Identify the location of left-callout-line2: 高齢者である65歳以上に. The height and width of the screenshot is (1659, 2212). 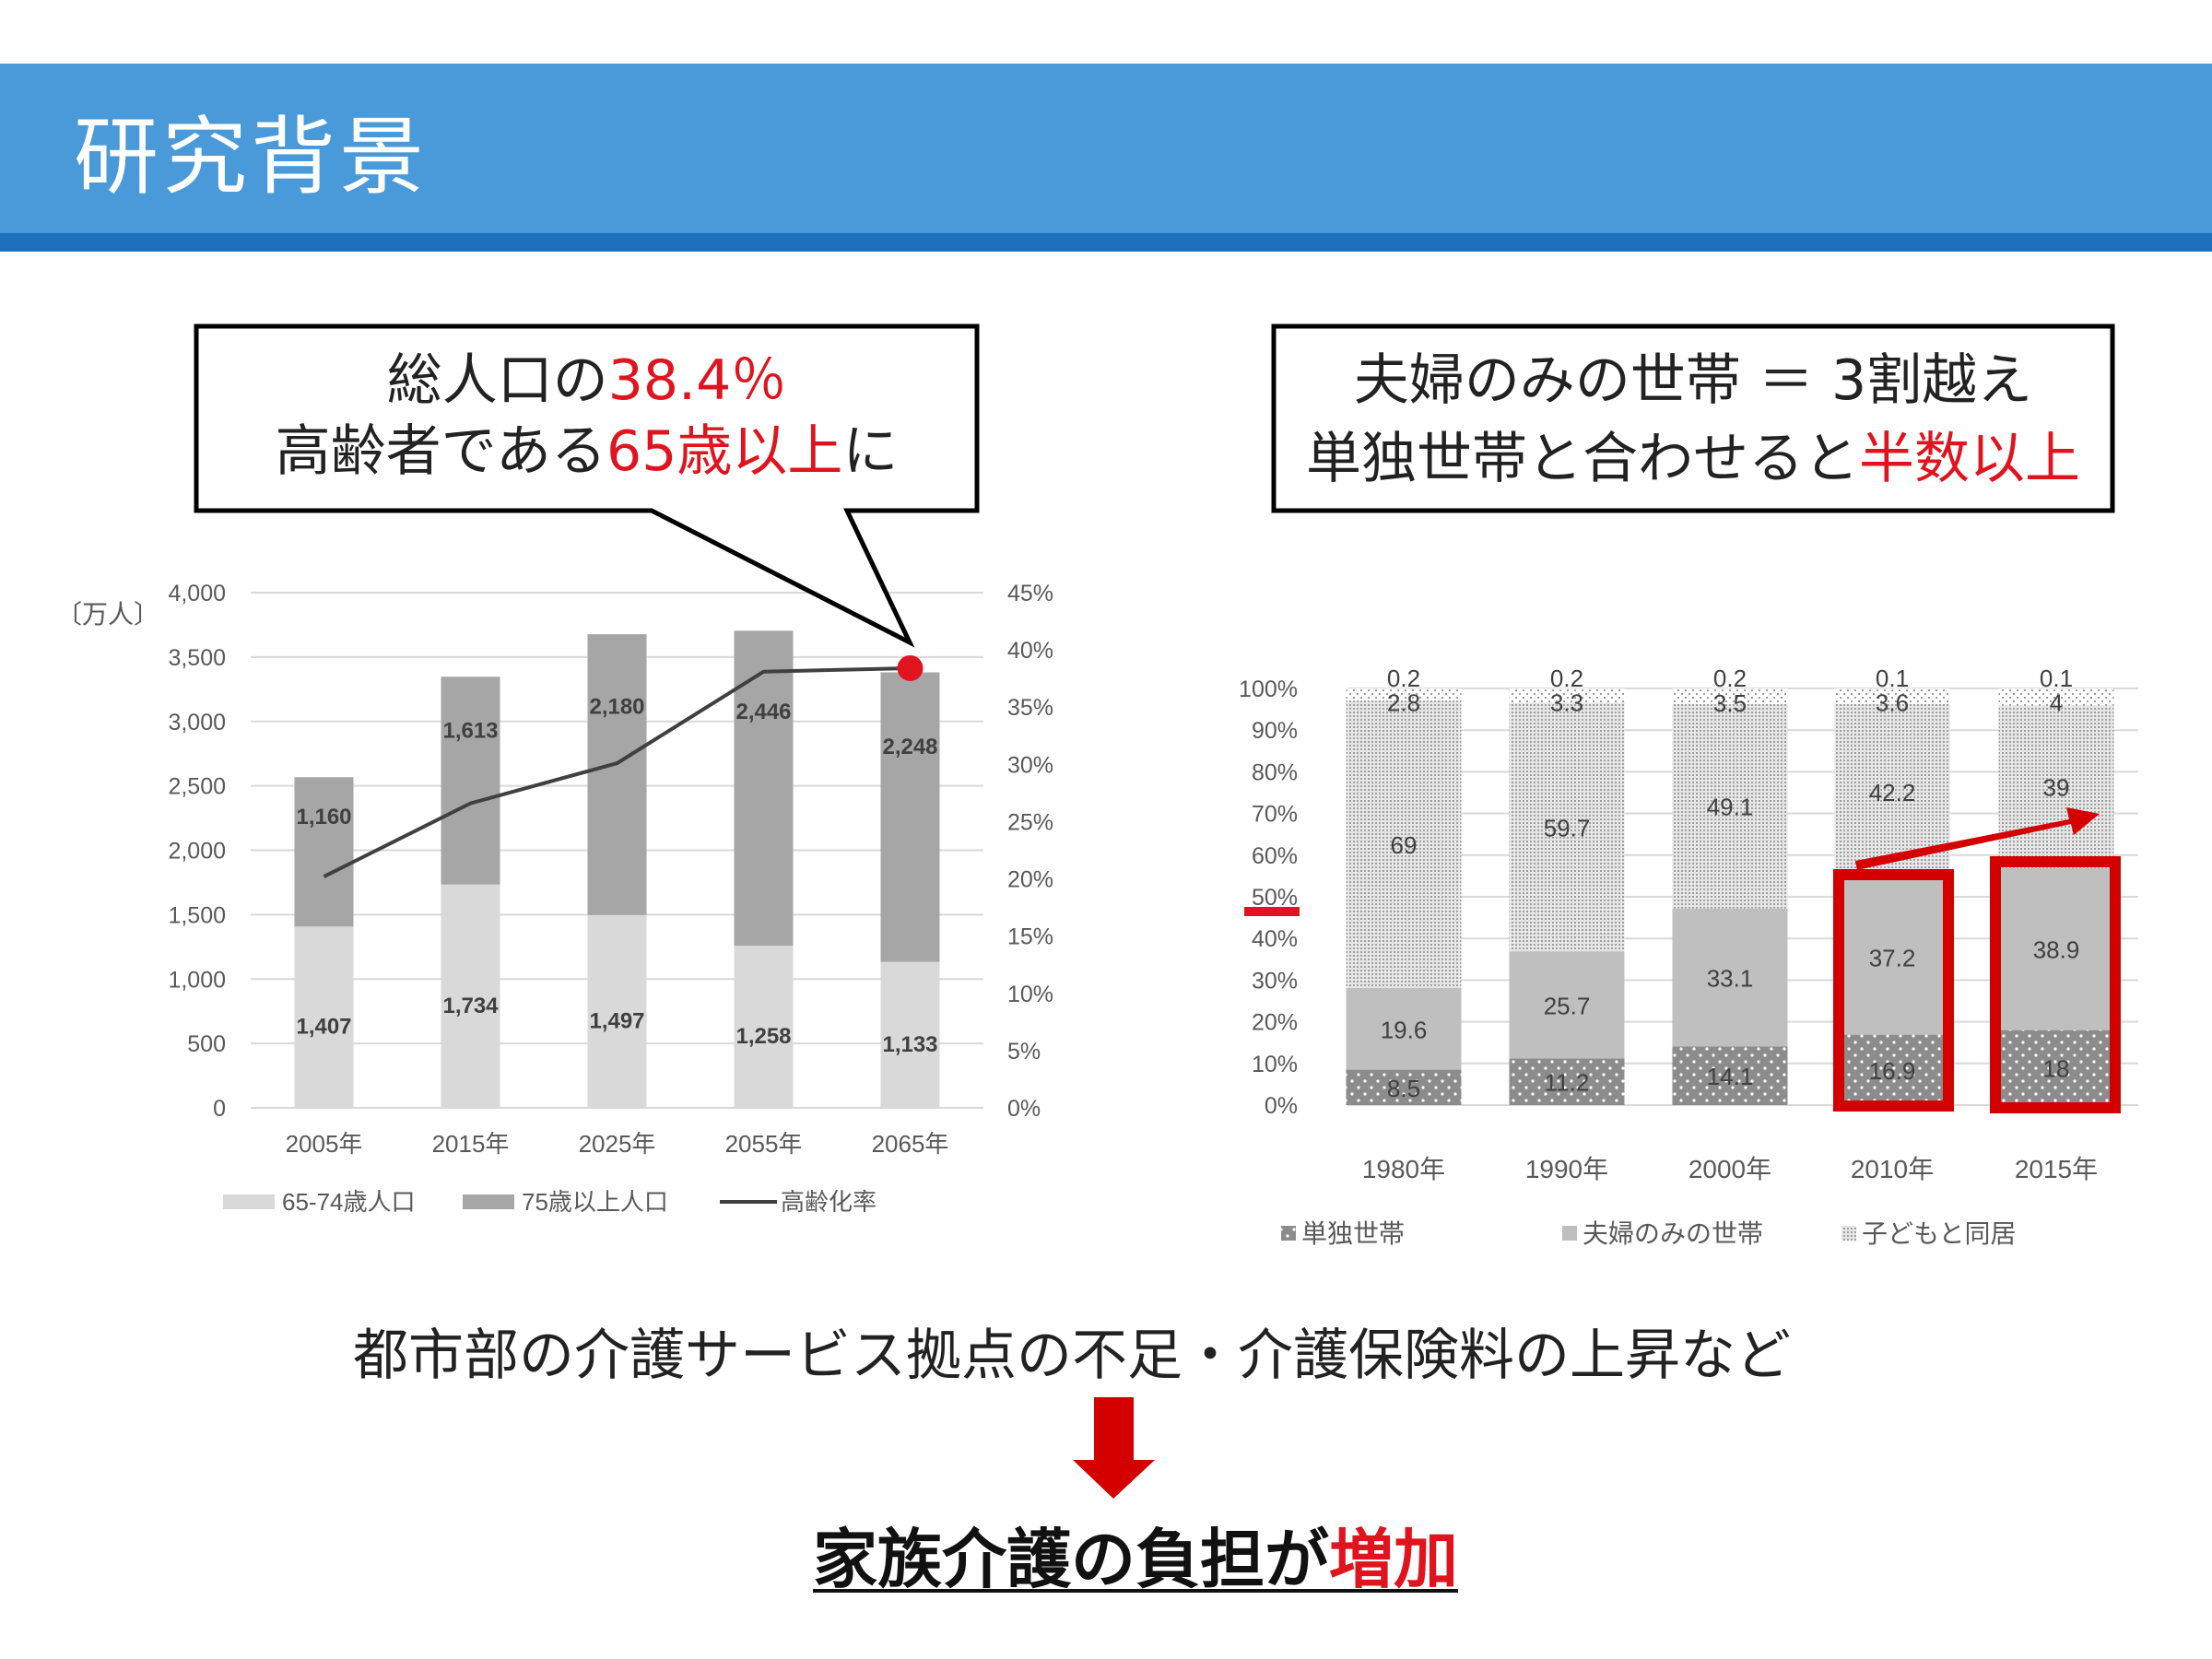
(586, 451).